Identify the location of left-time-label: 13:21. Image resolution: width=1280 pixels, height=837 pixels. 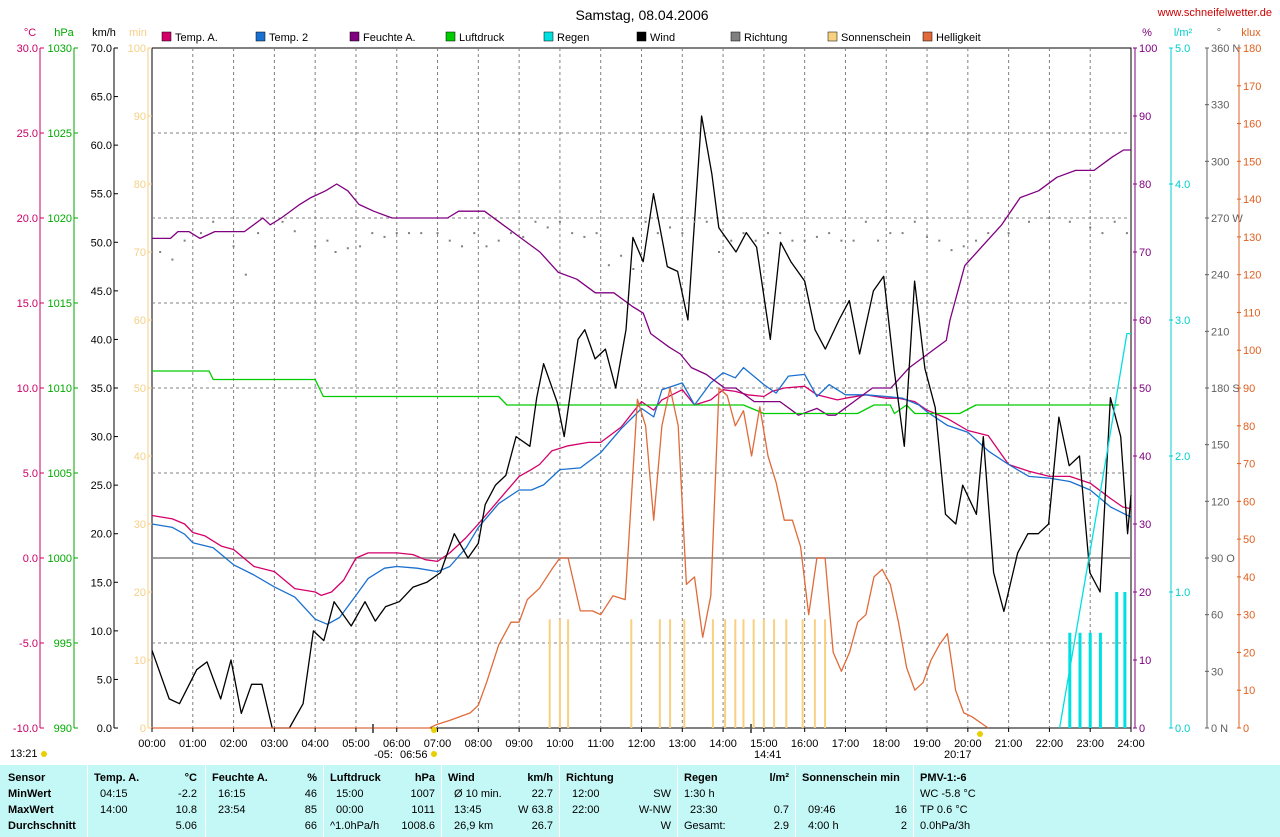
(24, 754).